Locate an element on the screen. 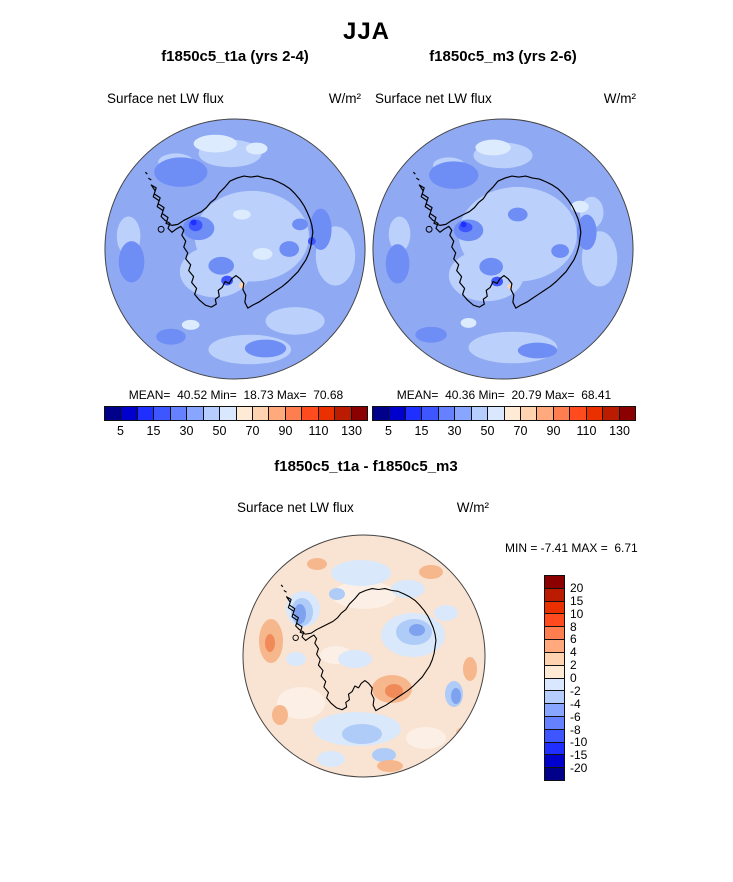 Image resolution: width=733 pixels, height=882 pixels. colorbar-tick-label: 20 is located at coordinates (577, 587).